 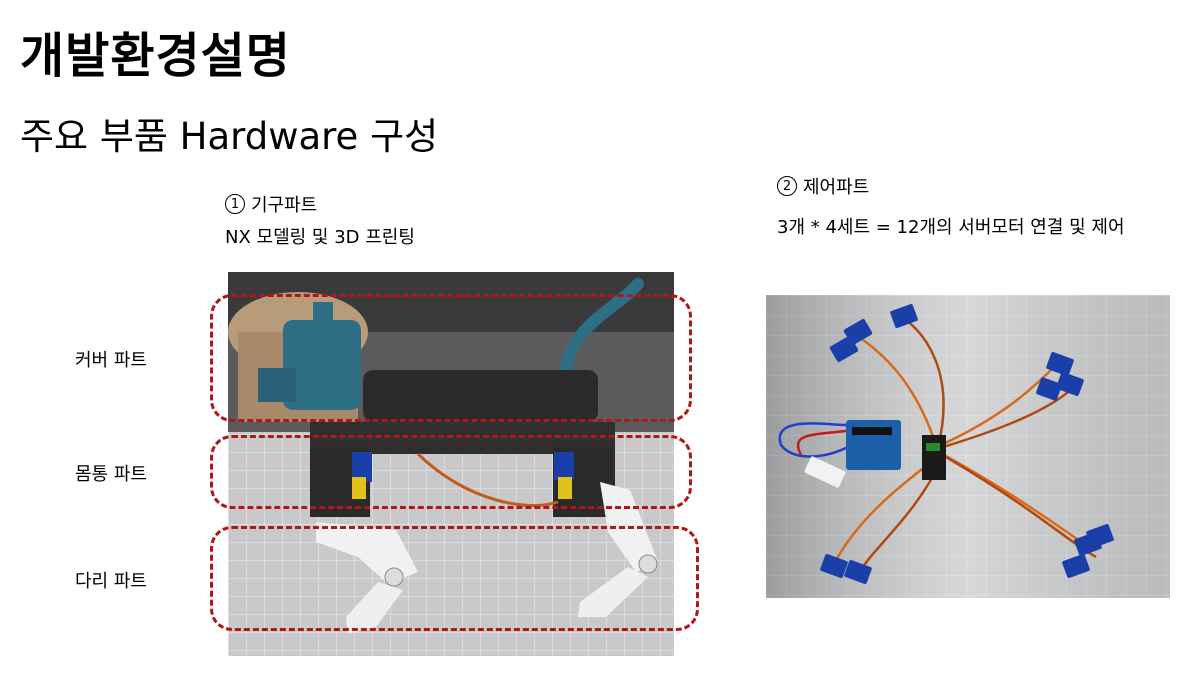 I want to click on section2-heading: 2 제어파트, so click(x=823, y=186).